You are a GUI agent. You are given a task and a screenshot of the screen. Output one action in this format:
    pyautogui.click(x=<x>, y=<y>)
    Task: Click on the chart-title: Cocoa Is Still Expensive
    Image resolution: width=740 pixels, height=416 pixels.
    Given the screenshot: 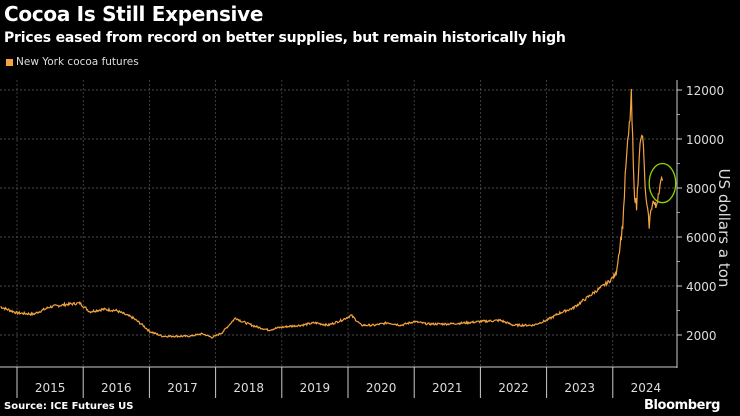 What is the action you would take?
    pyautogui.click(x=134, y=14)
    